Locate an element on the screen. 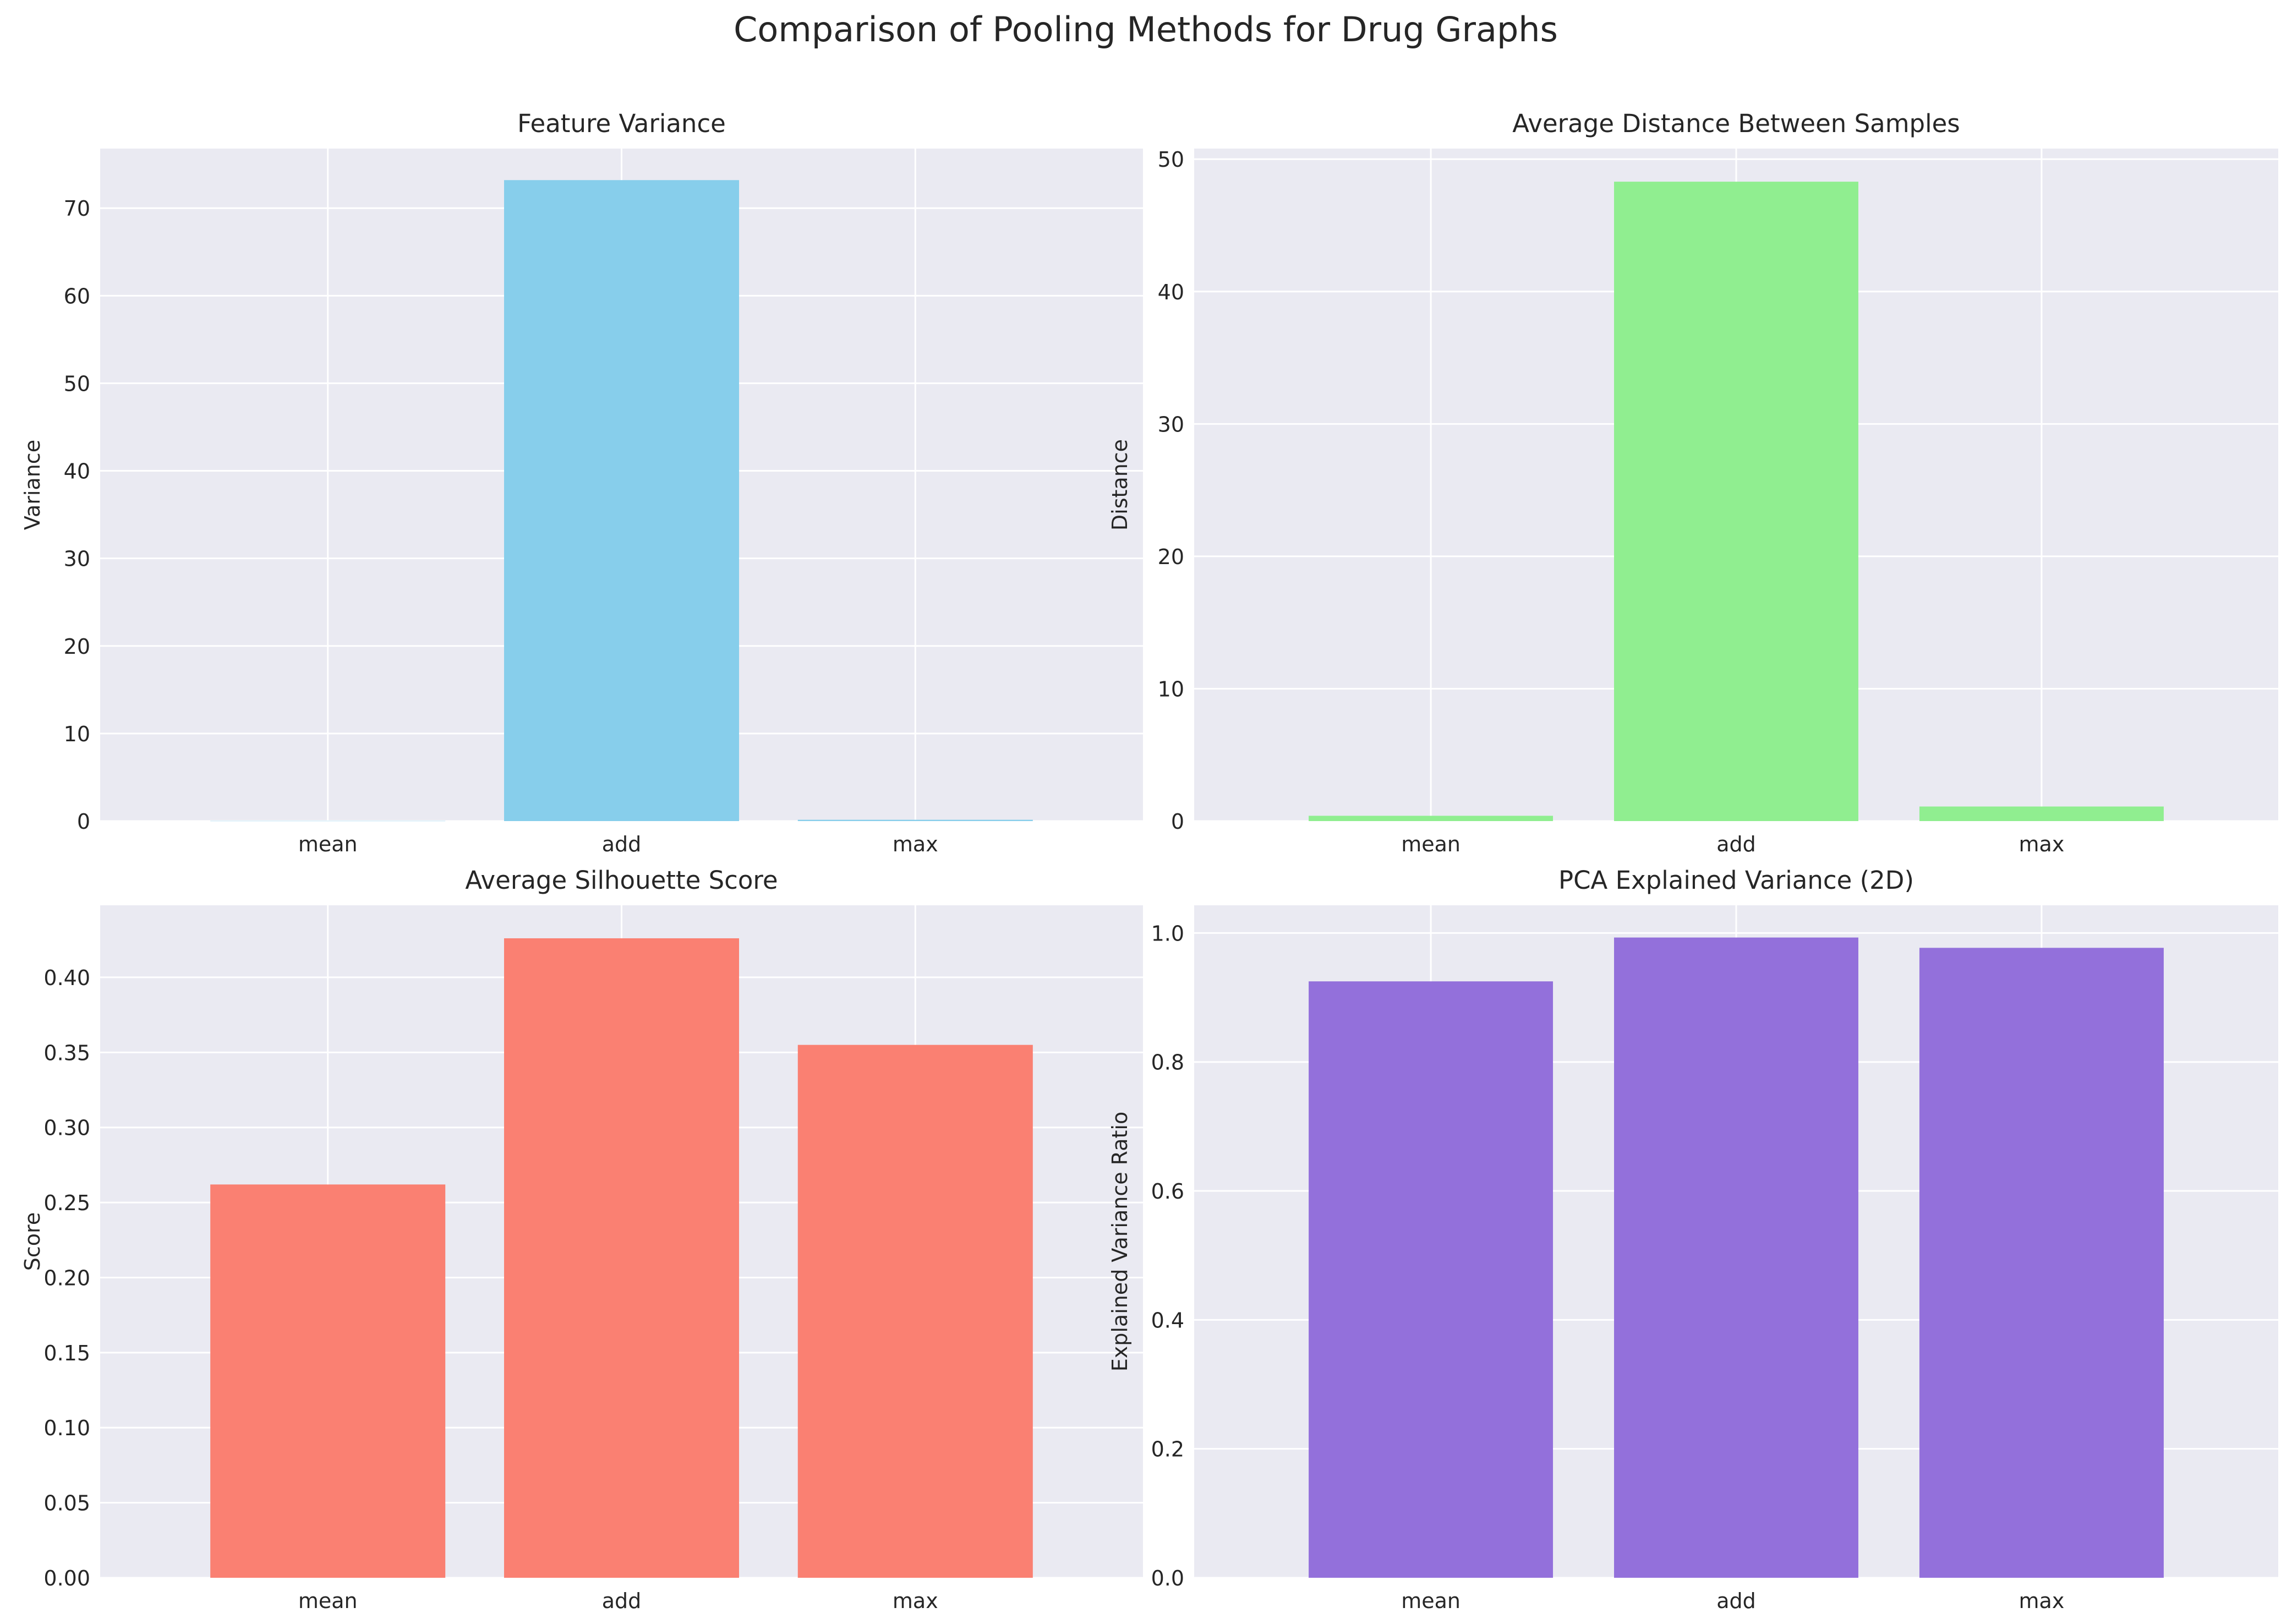 This screenshot has width=2292, height=1624. chart-title: Feature Variance is located at coordinates (621, 123).